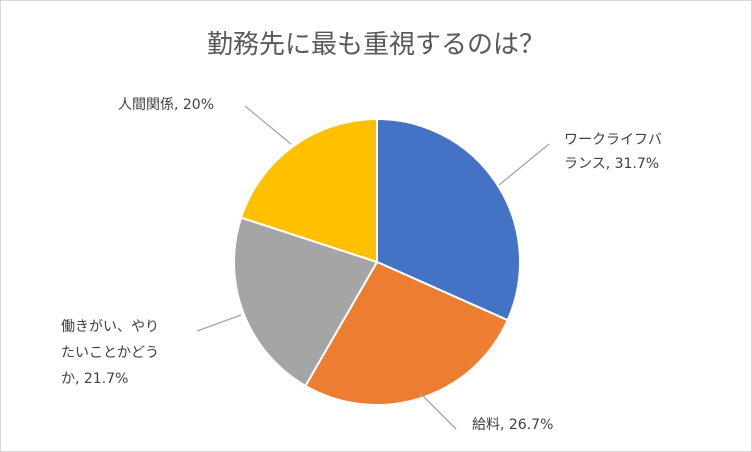 The width and height of the screenshot is (752, 452). Describe the element at coordinates (94, 379) in the screenshot. I see `data-label-line: か, 21.7%` at that location.